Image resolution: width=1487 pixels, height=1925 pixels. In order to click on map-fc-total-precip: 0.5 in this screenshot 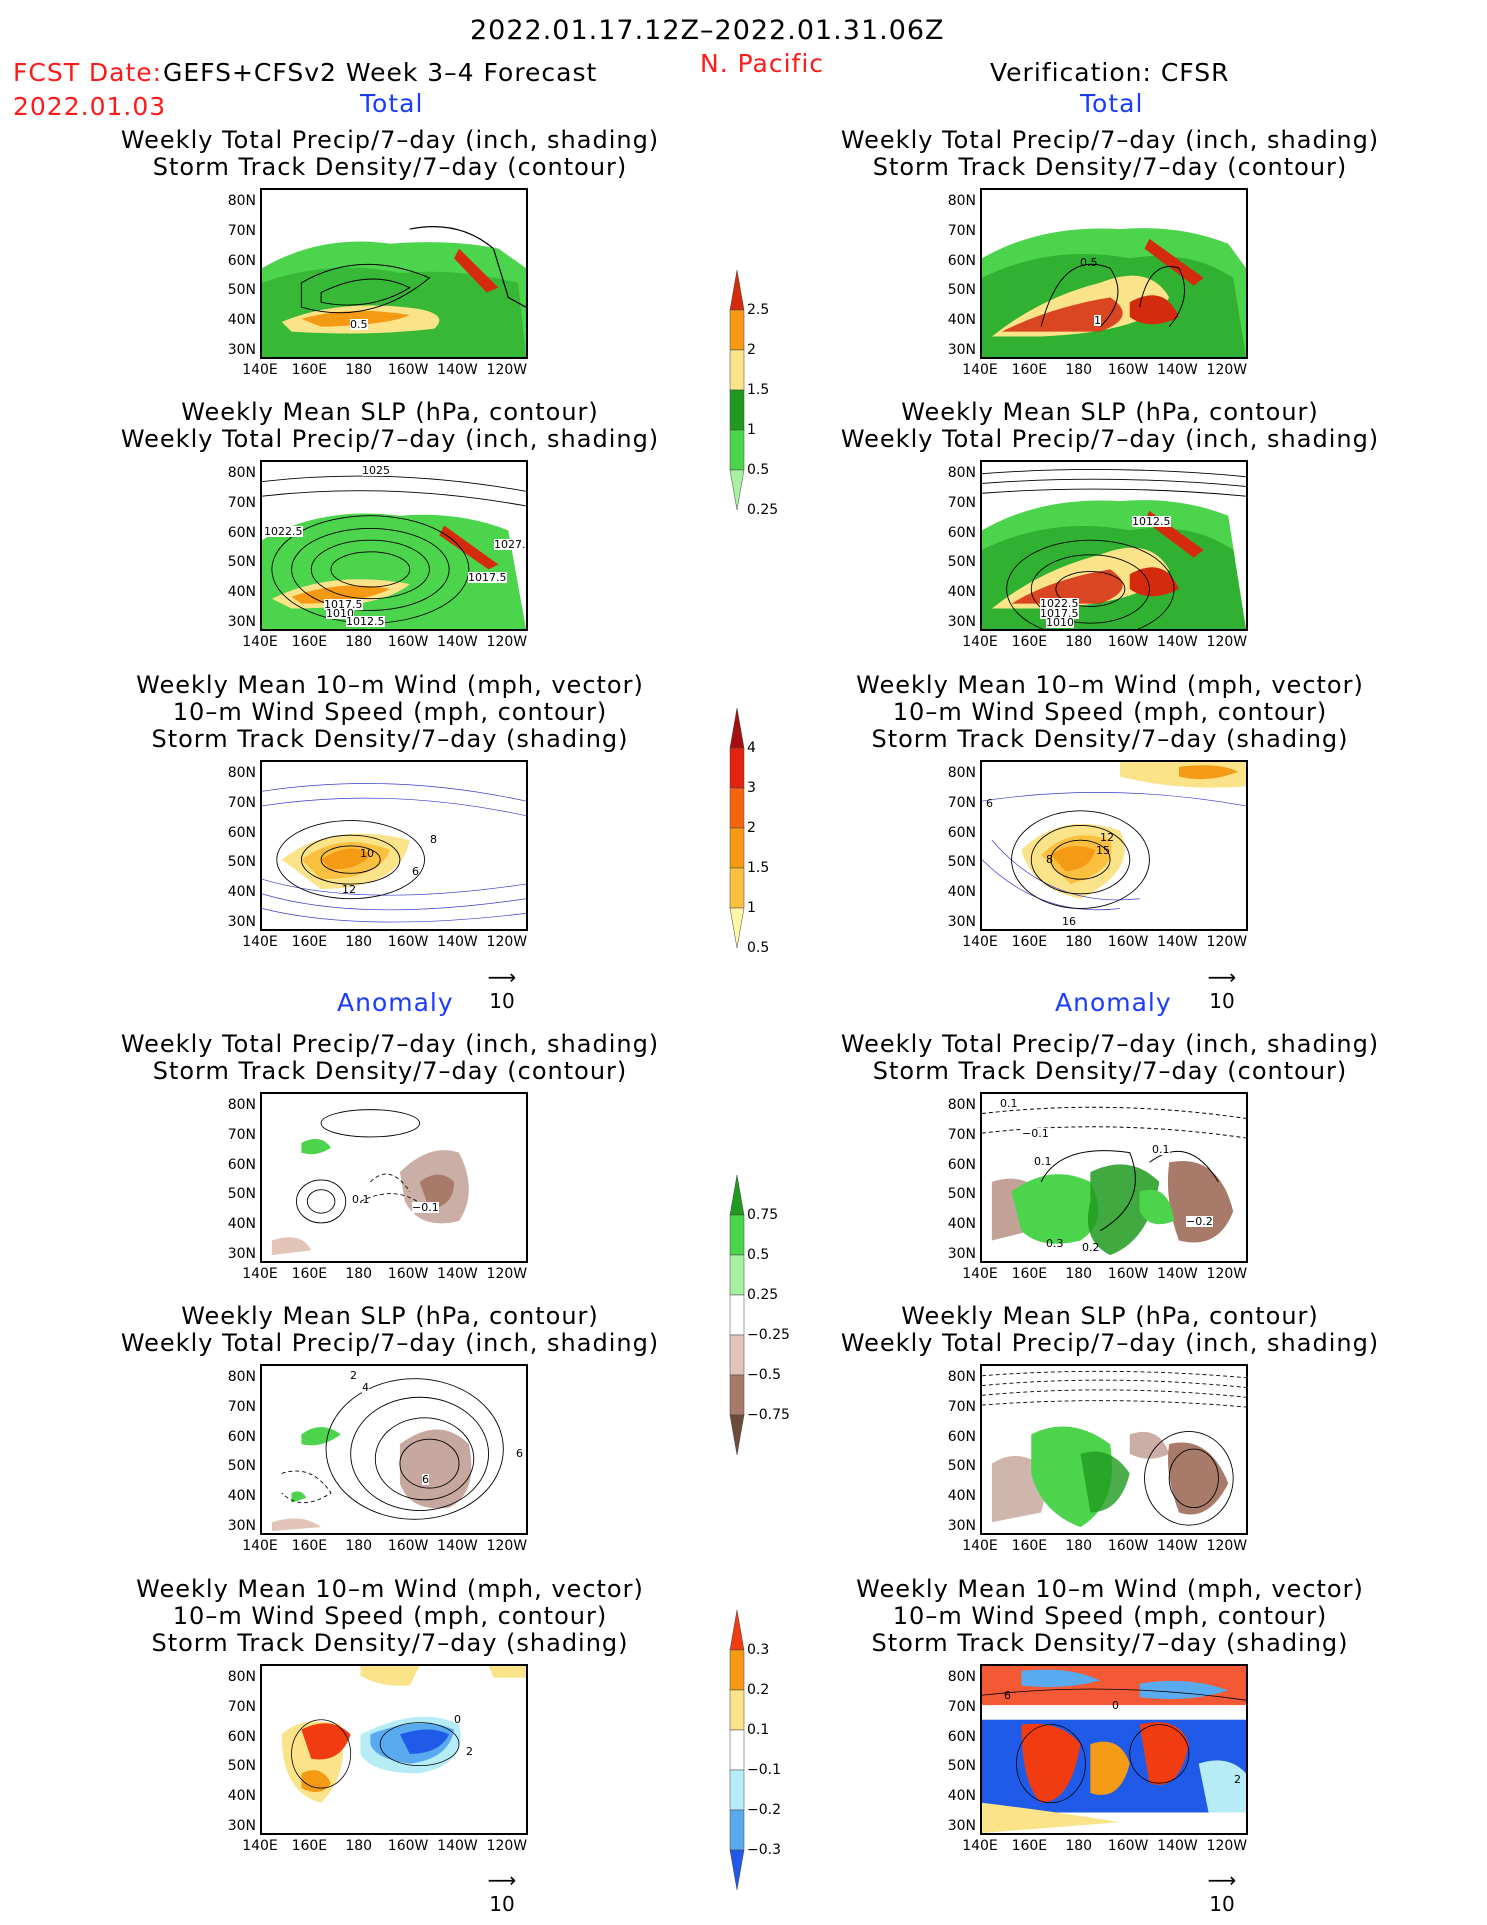, I will do `click(394, 273)`.